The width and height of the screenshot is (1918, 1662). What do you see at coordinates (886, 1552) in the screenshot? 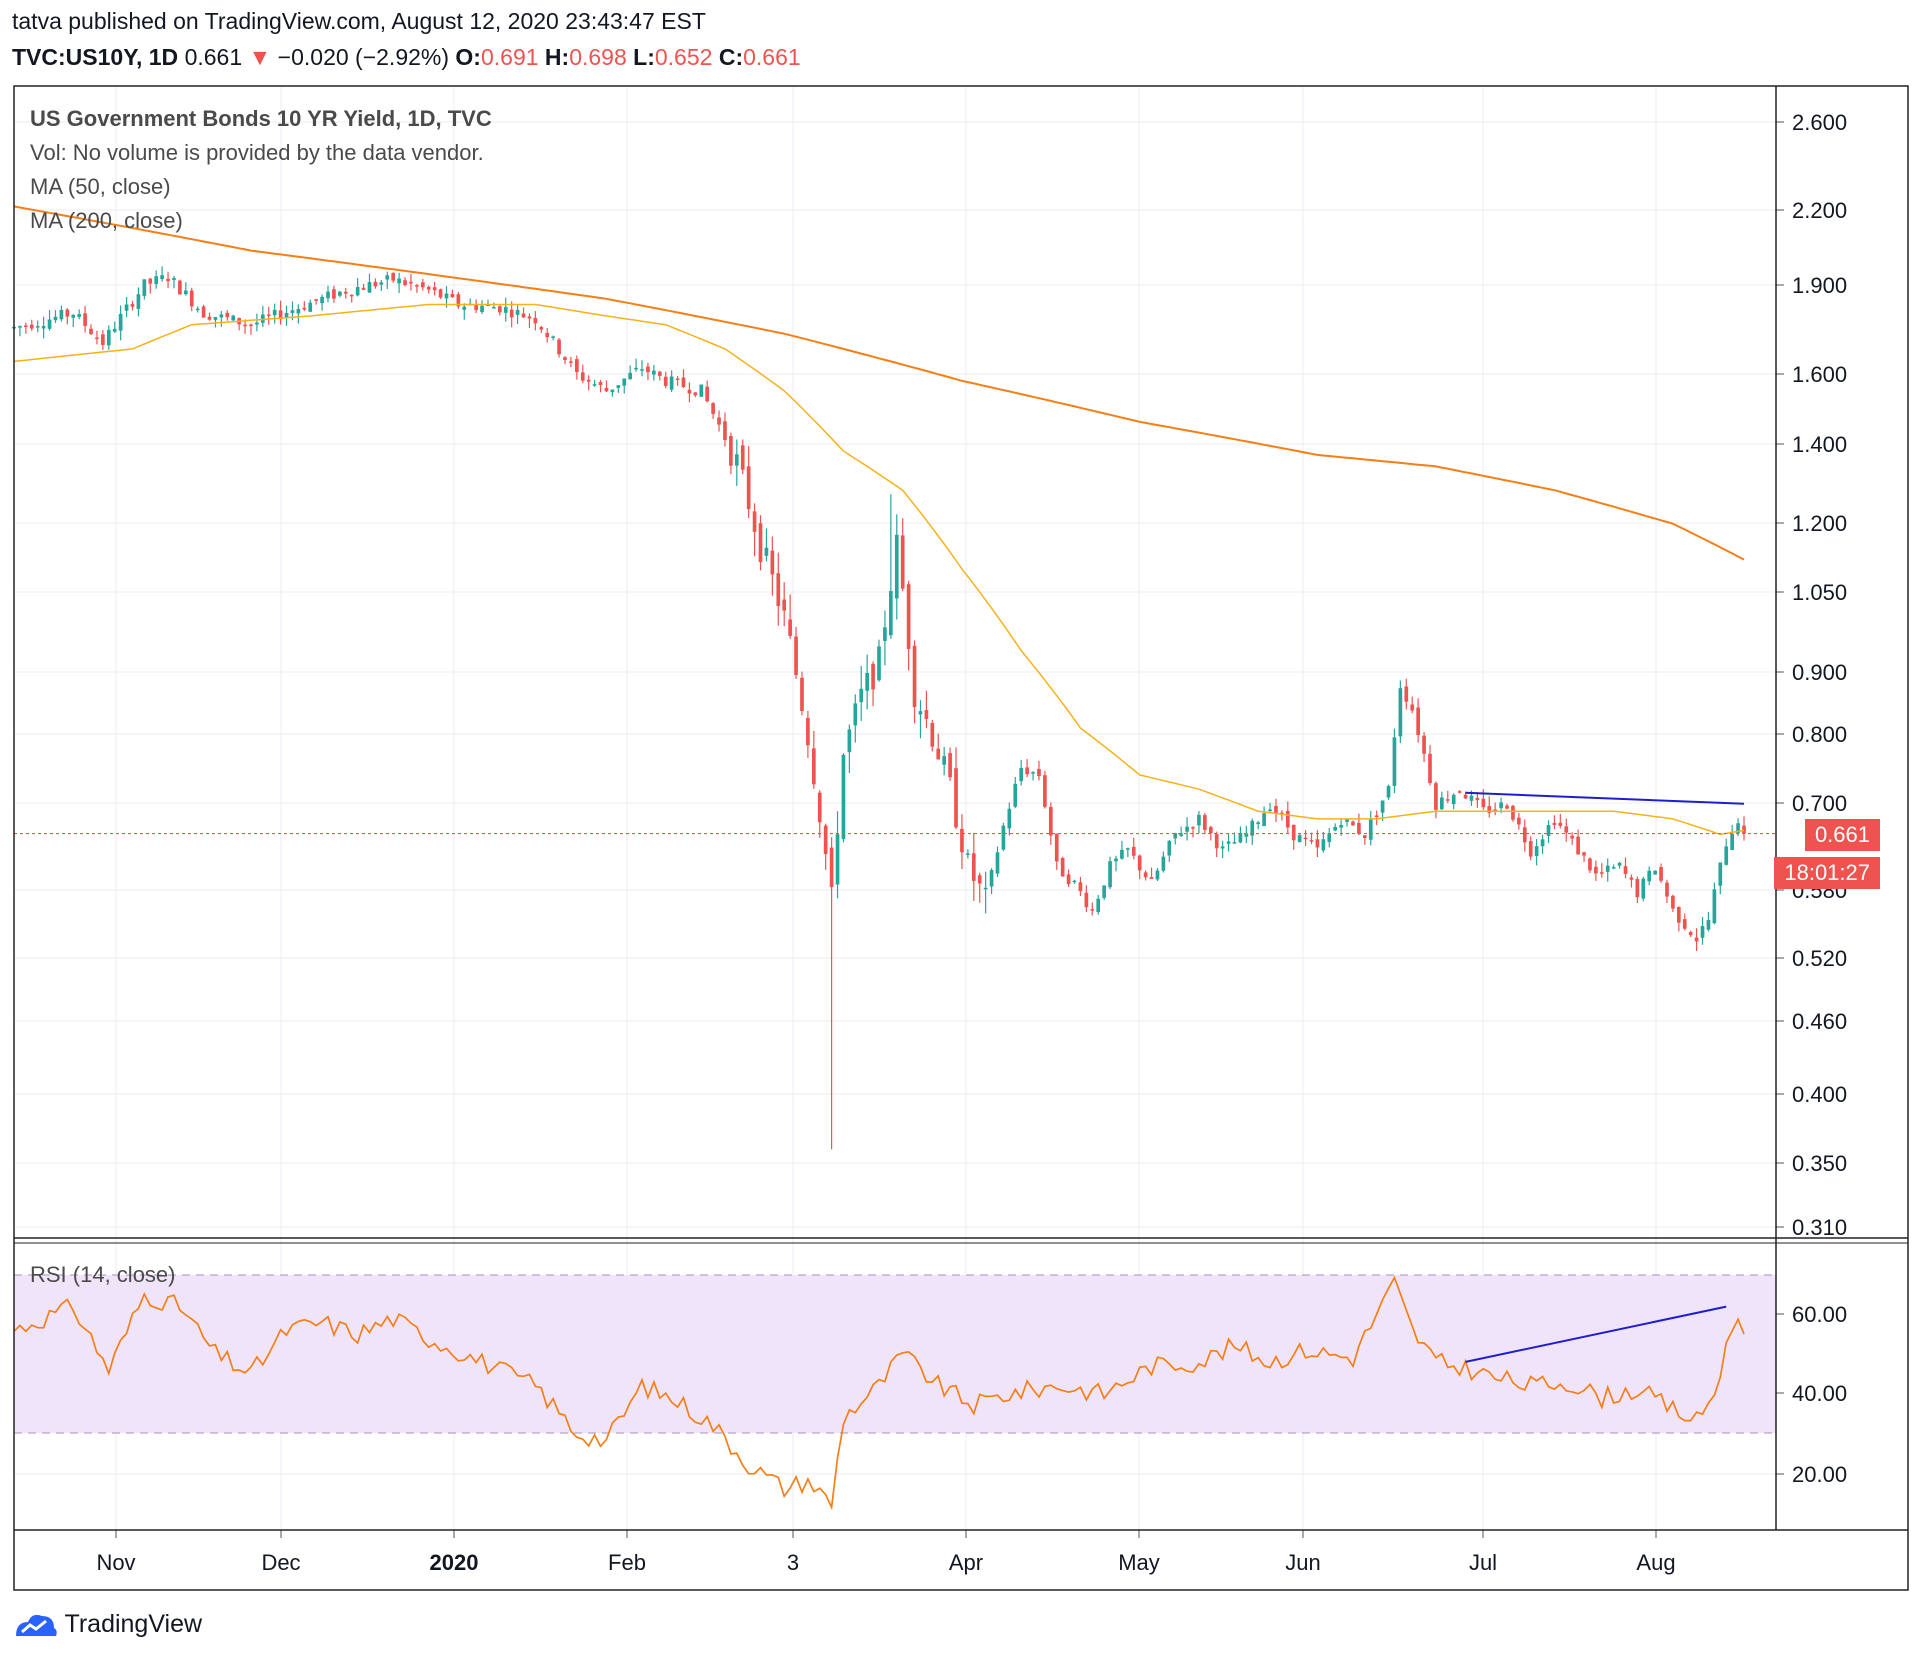
I see `time-axis: Nov Dec 2020 Feb 3 Apr May Jun Jul Aug` at bounding box center [886, 1552].